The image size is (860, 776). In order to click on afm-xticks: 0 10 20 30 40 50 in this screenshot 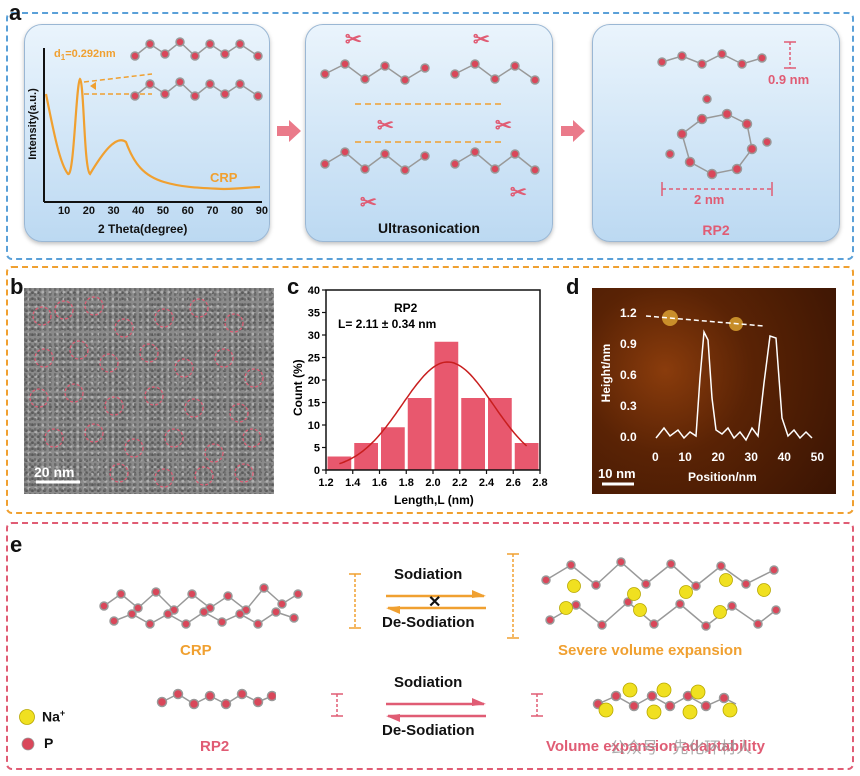, I will do `click(738, 457)`.